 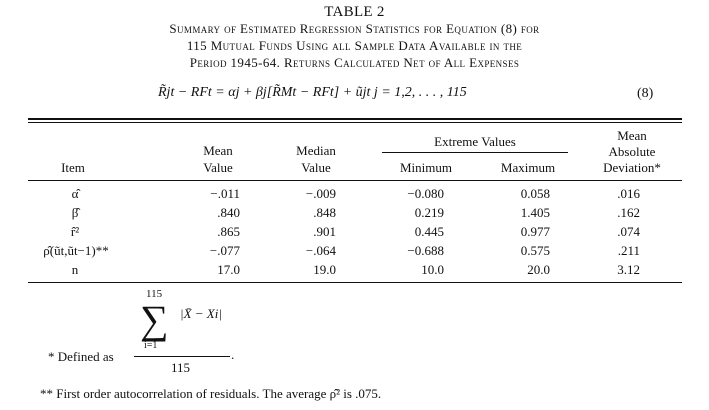 What do you see at coordinates (324, 212) in the screenshot?
I see `table-cell-median: .848` at bounding box center [324, 212].